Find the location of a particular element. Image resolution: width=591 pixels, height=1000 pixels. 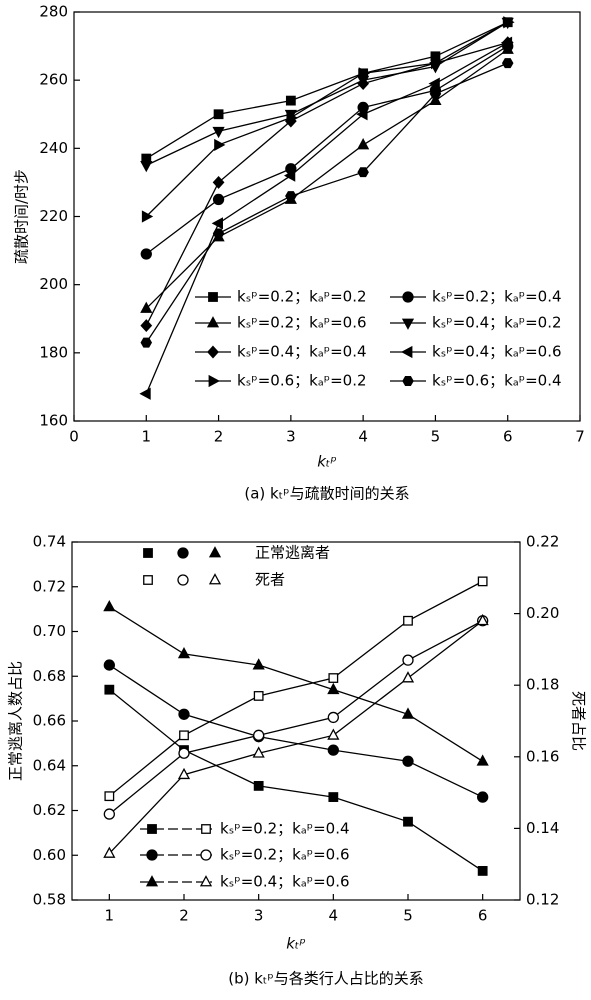

x-tick-label: 2 is located at coordinates (184, 916).